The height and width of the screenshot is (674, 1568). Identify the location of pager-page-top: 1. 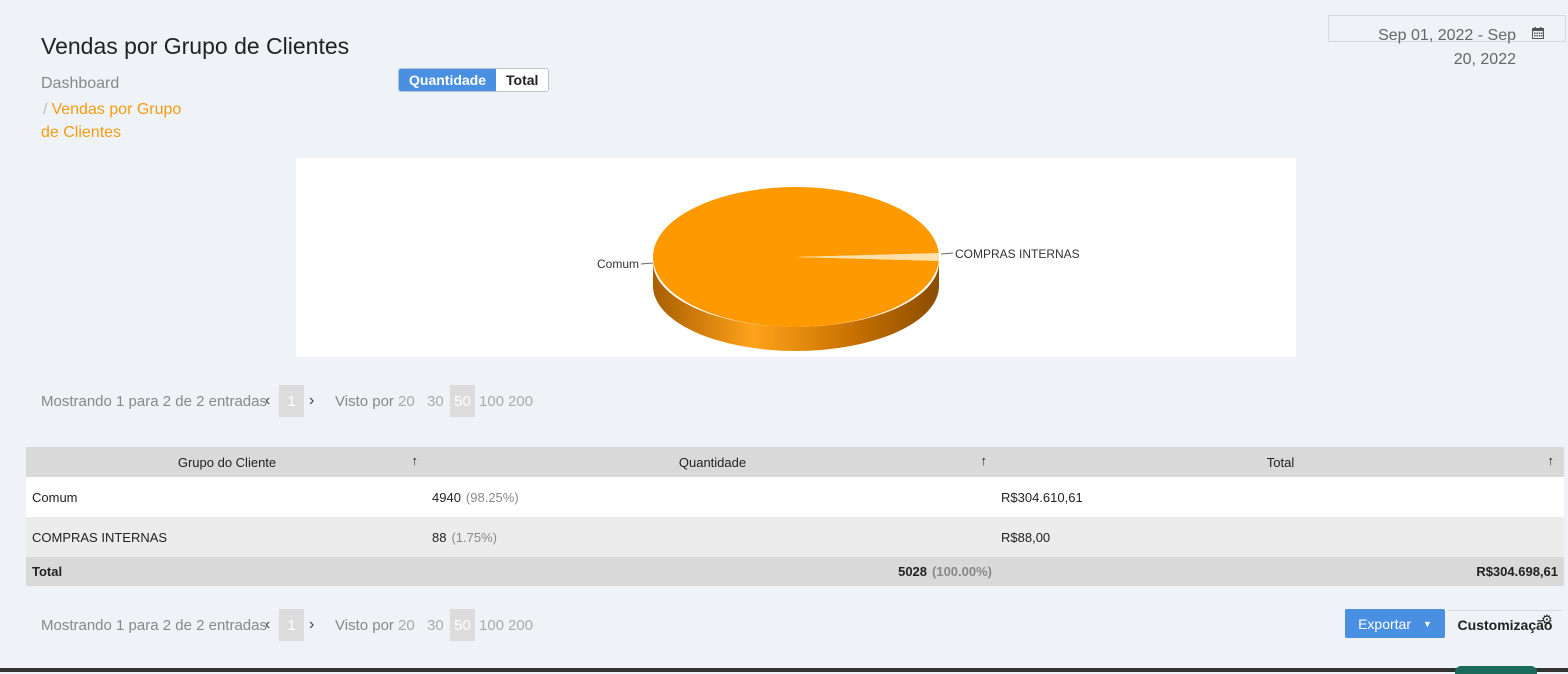
(291, 401).